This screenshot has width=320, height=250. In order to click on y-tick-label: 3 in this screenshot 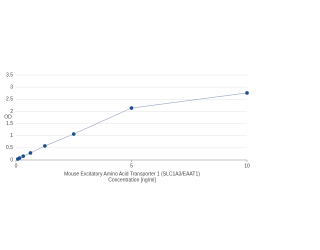, I will do `click(11, 87)`.